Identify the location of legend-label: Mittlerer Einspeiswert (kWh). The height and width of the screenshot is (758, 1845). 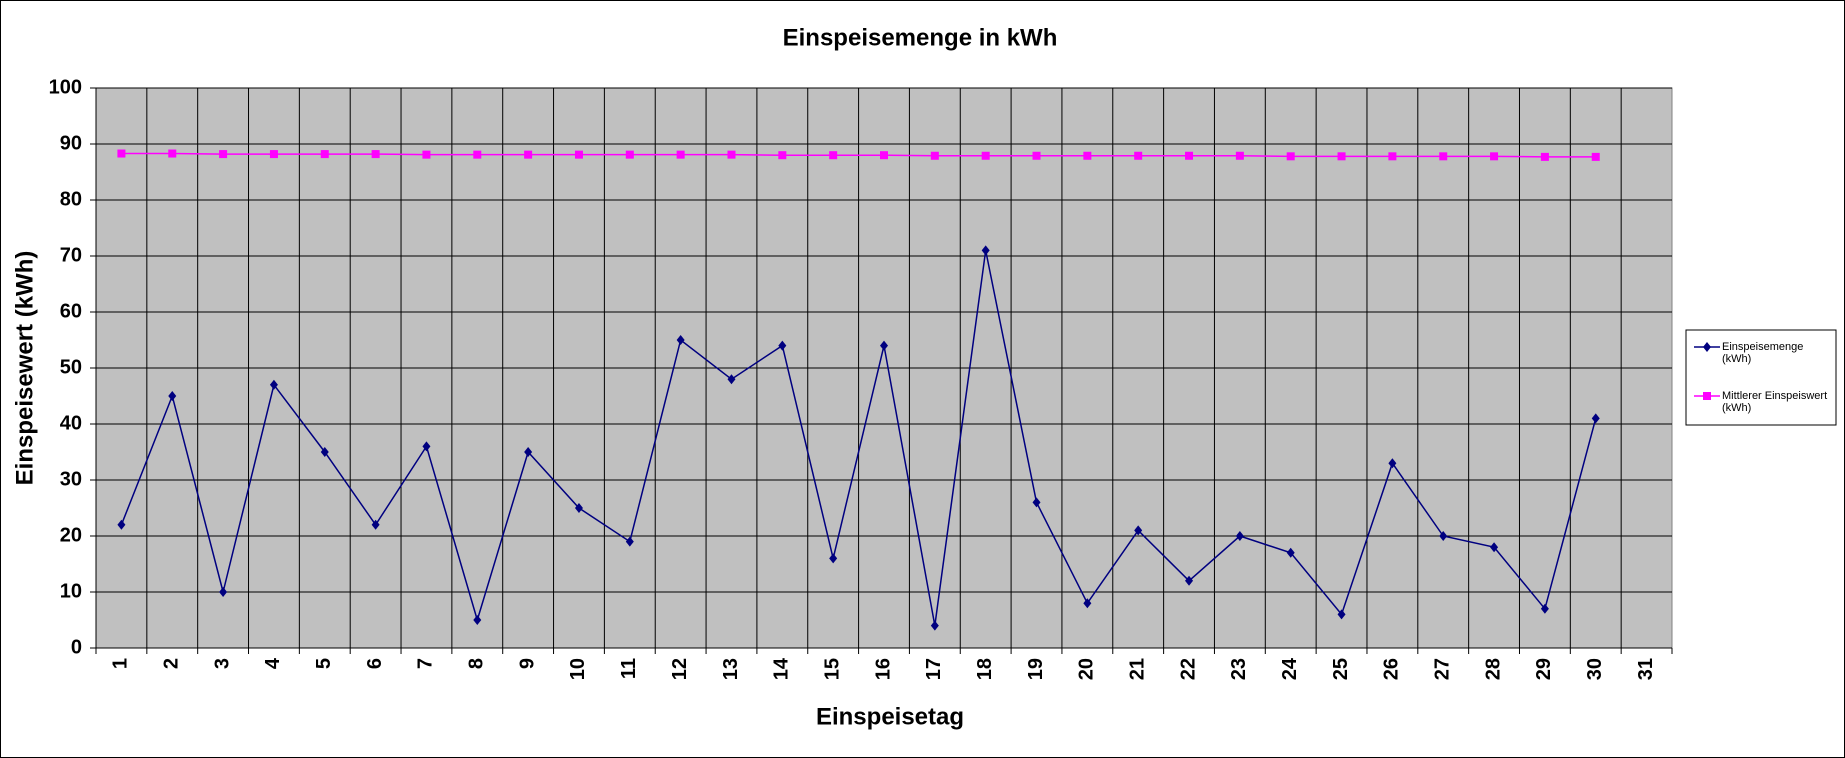
(1775, 402).